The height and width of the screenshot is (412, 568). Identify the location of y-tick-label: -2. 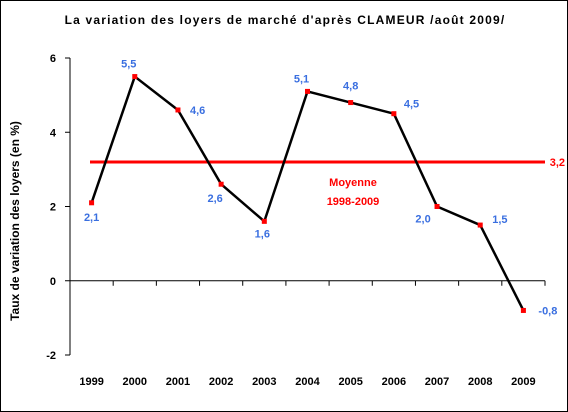
(51, 356).